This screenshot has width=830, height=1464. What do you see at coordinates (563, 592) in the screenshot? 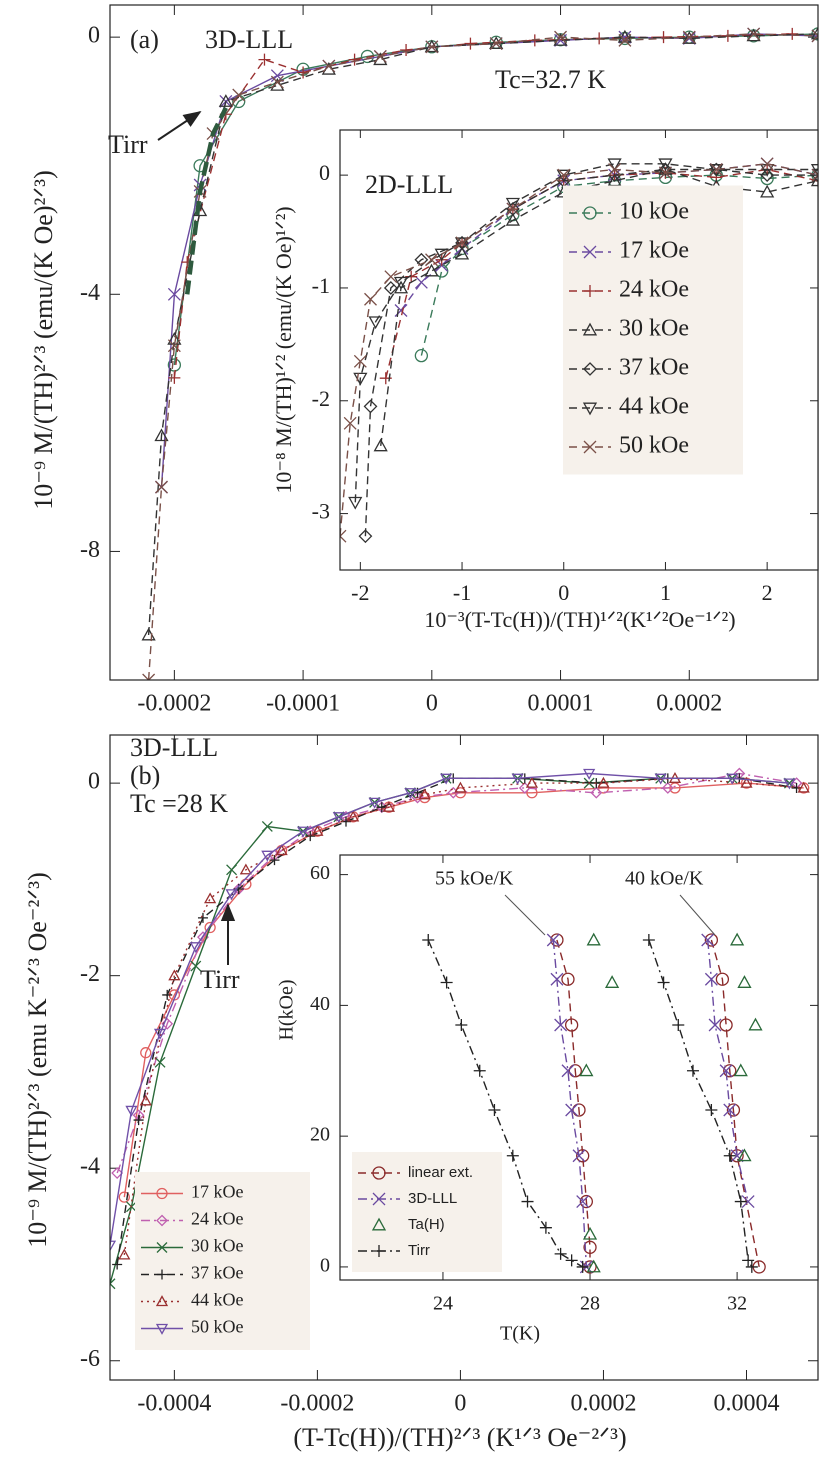
I see `x-tick-label: 0` at bounding box center [563, 592].